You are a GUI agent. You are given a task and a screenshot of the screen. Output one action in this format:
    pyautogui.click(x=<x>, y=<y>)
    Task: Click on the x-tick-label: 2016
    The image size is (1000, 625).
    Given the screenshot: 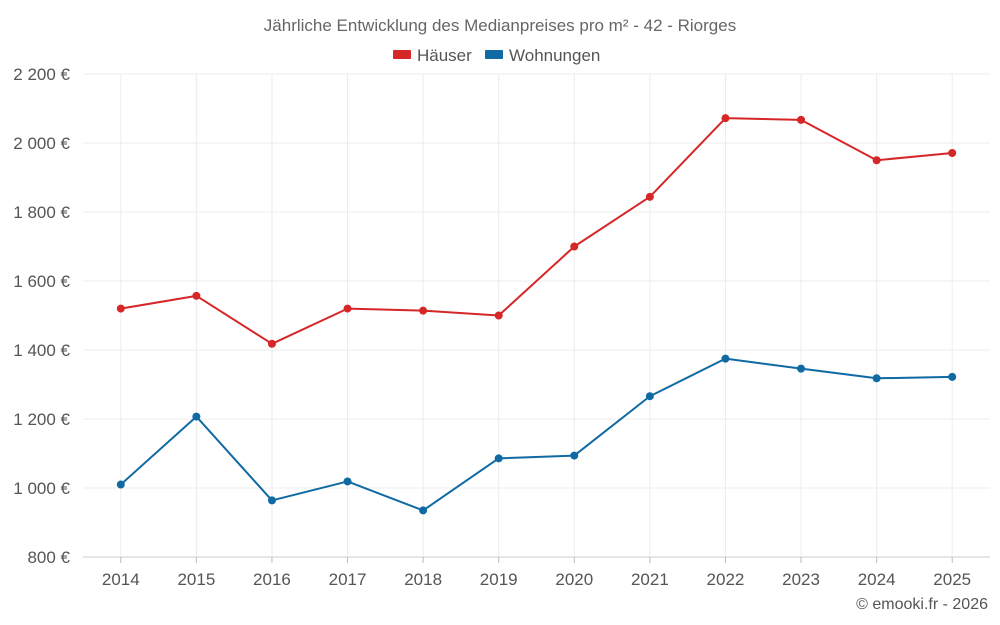 What is the action you would take?
    pyautogui.click(x=272, y=579)
    